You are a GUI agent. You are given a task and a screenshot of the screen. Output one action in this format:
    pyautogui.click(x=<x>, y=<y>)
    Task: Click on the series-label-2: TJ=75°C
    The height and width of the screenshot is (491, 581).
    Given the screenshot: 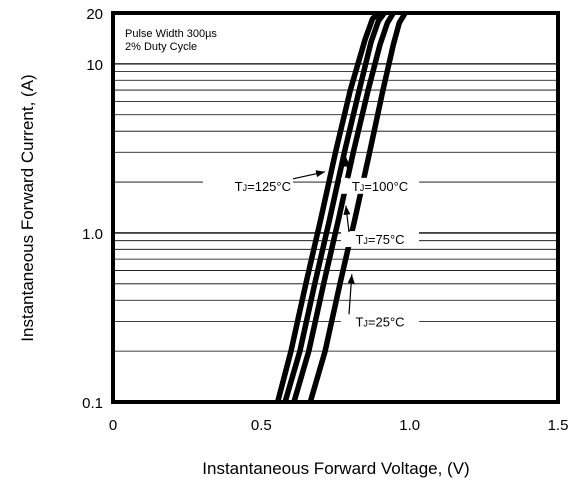 What is the action you would take?
    pyautogui.click(x=379, y=239)
    